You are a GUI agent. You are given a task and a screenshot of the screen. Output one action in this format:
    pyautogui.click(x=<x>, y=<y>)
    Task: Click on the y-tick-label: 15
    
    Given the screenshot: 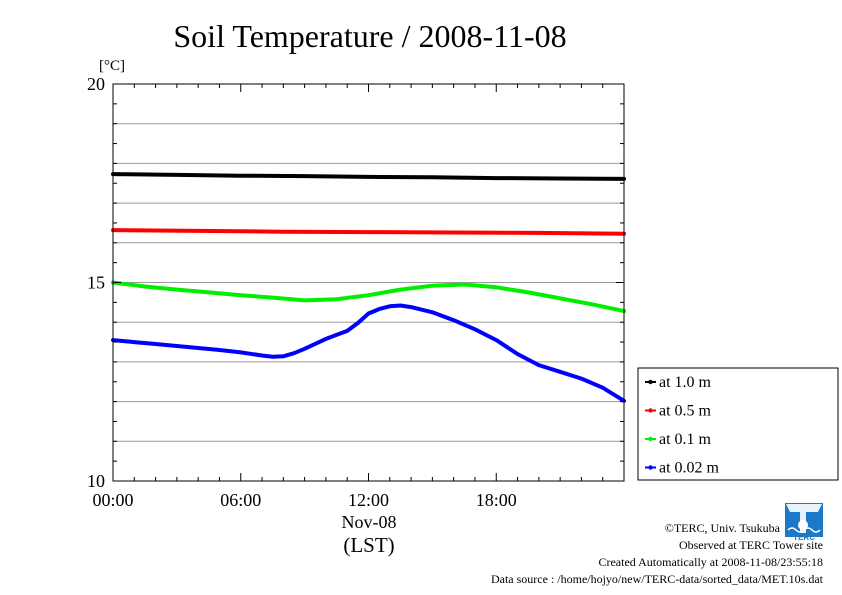 What is the action you would take?
    pyautogui.click(x=96, y=283)
    